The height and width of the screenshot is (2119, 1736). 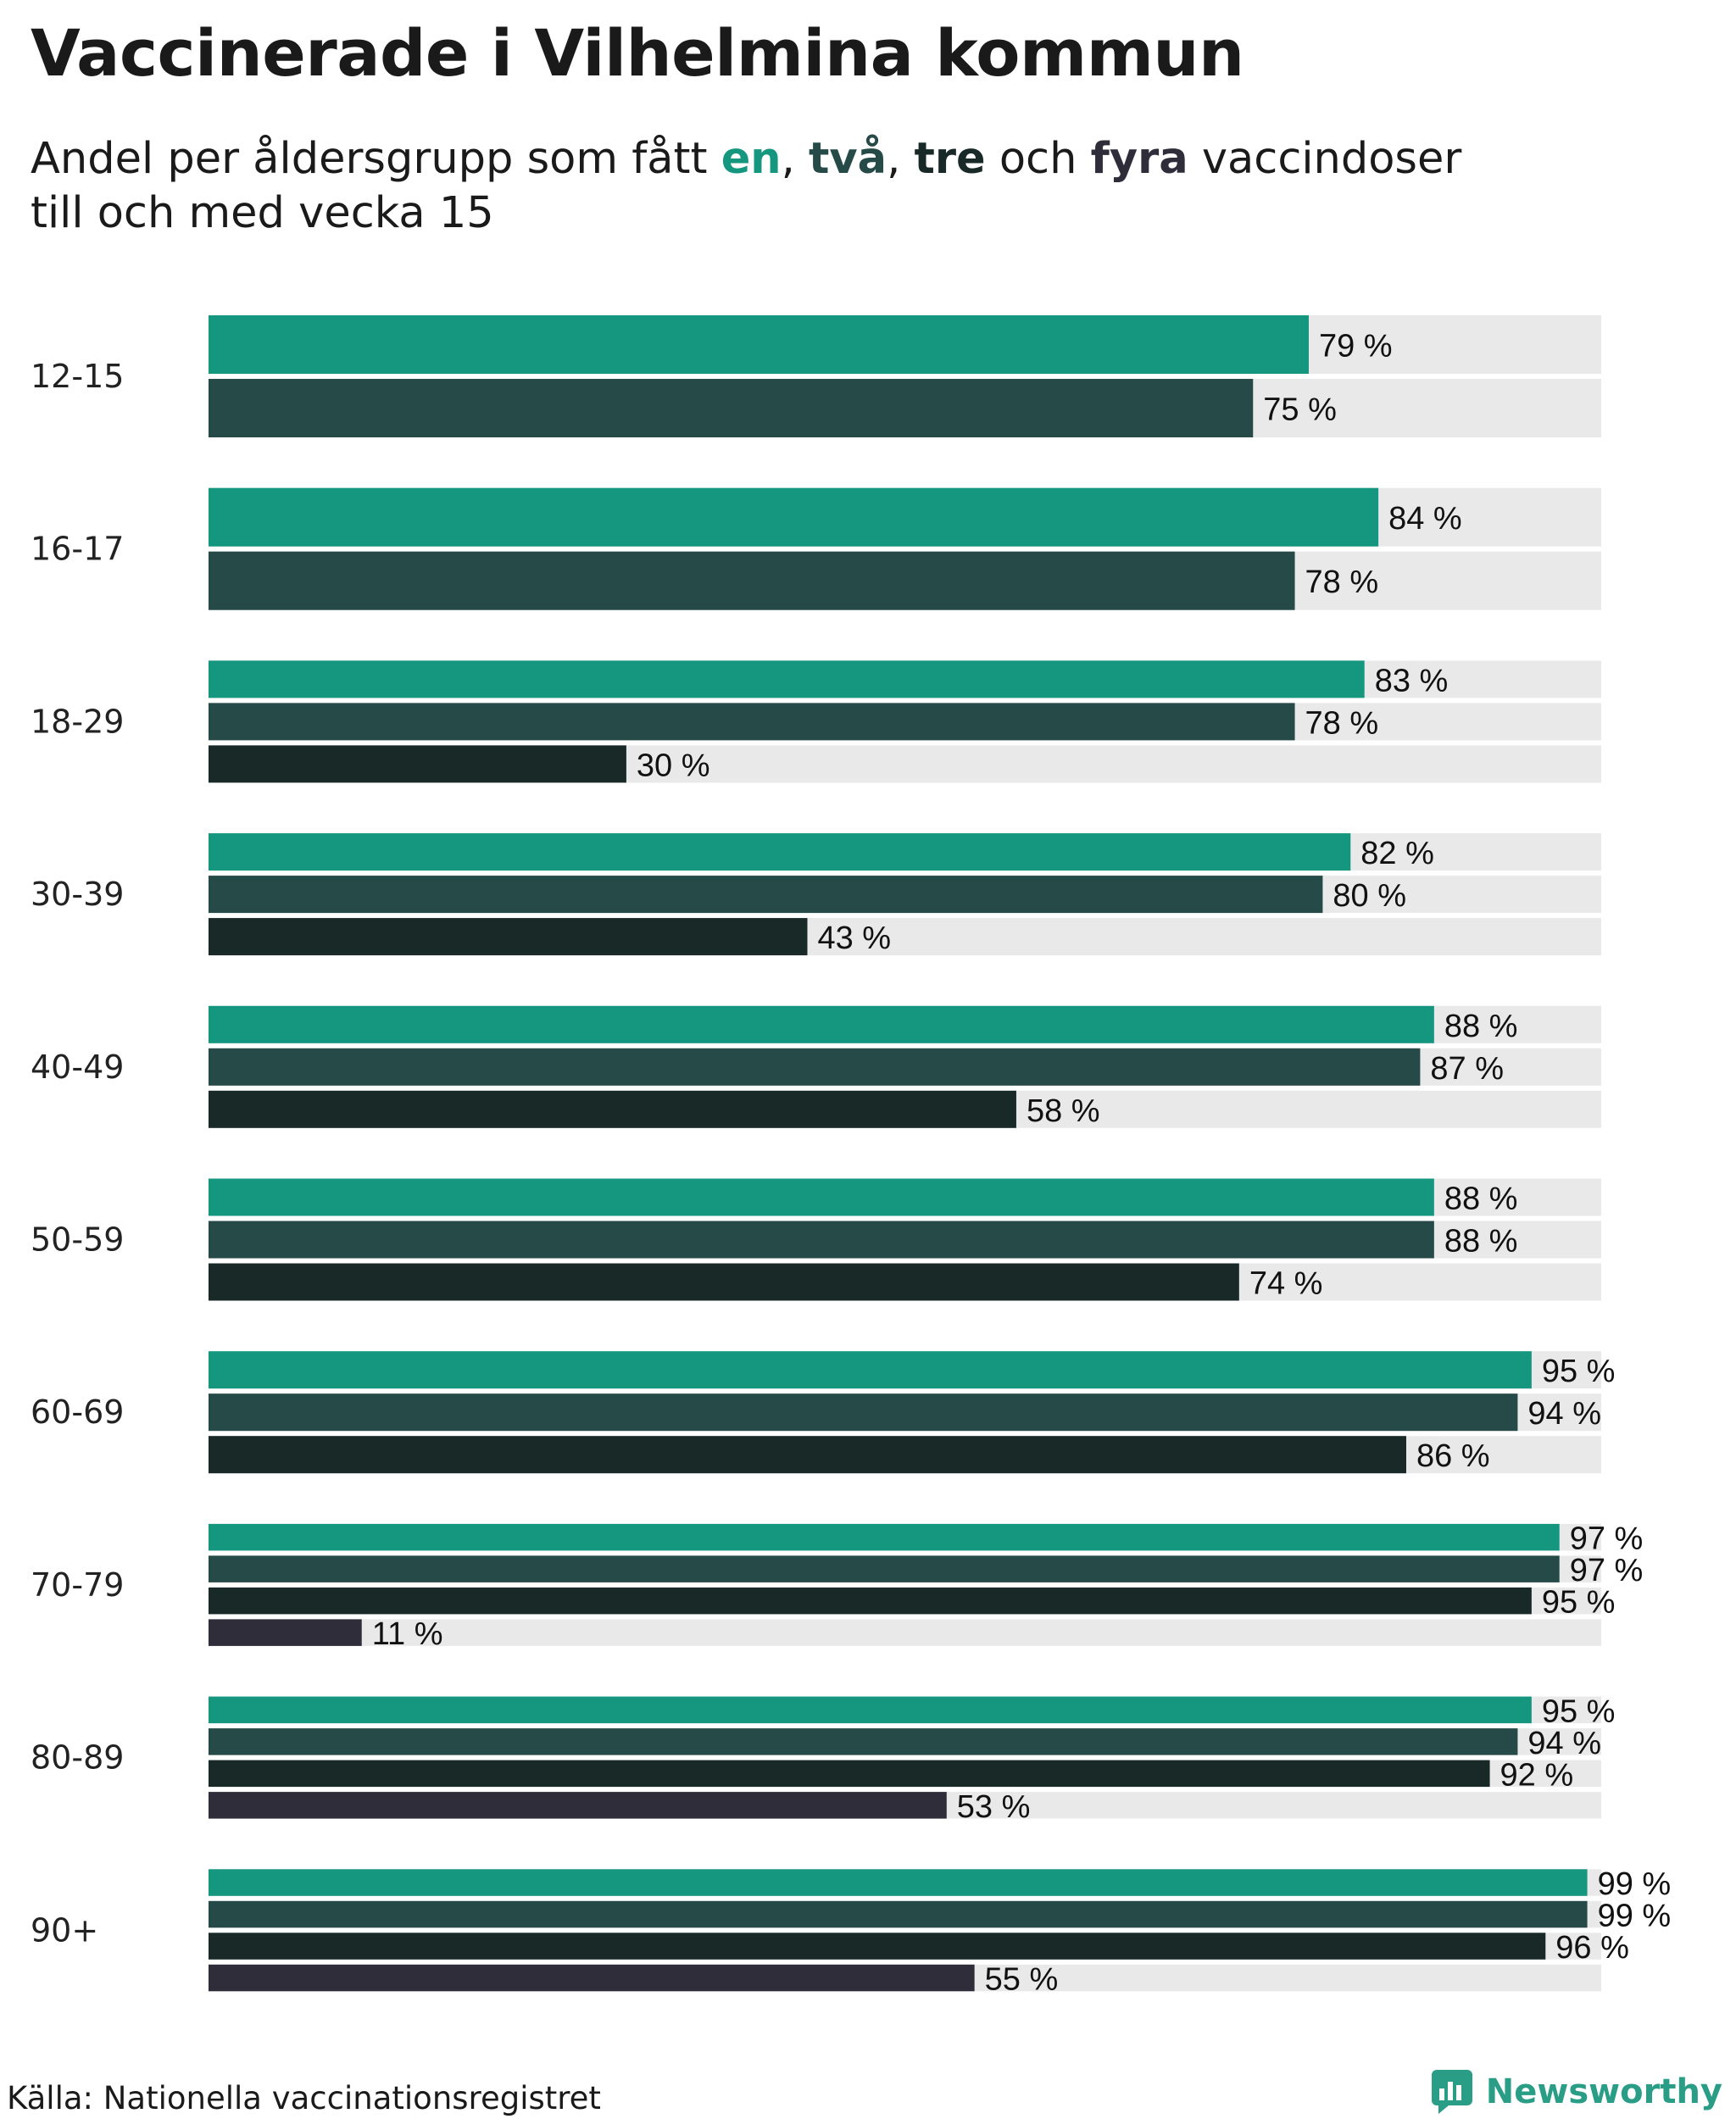 What do you see at coordinates (905, 1633) in the screenshot?
I see `bar-track` at bounding box center [905, 1633].